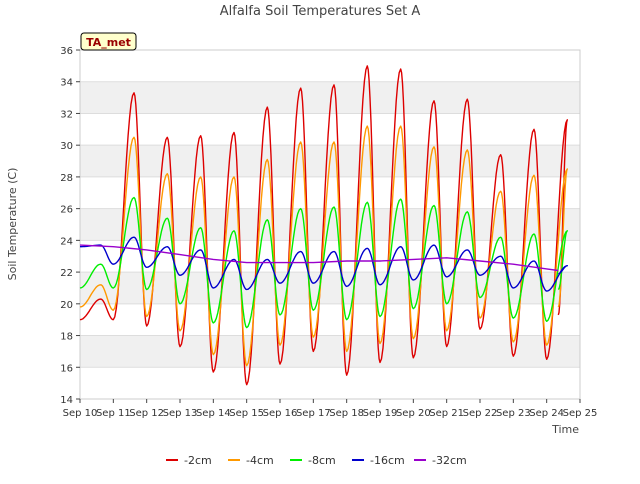  Describe the element at coordinates (449, 460) in the screenshot. I see `legend-label: -32cm` at that location.